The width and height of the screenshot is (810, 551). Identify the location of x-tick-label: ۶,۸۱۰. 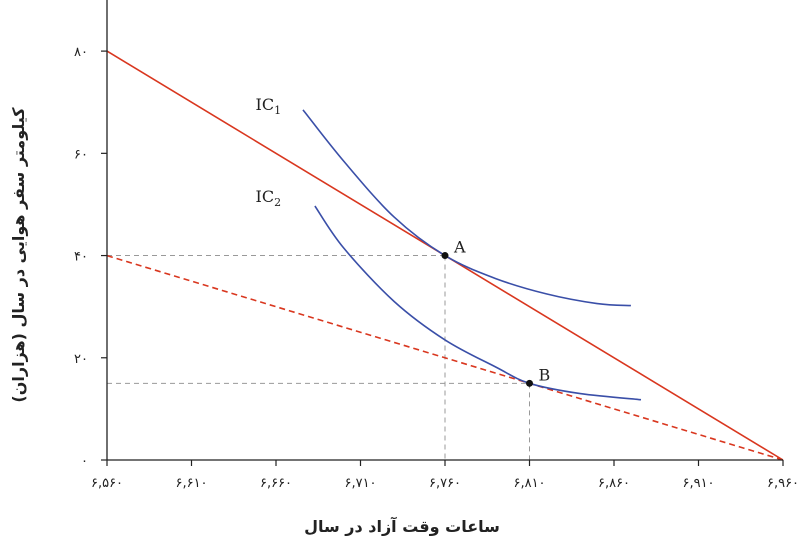
(529, 483).